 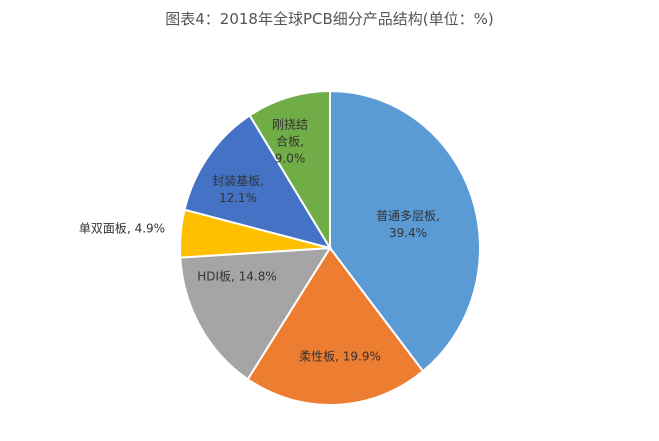 I want to click on chart-title: 图表4：2018年全球PCB细分产品结构(单位：%), so click(x=329, y=19).